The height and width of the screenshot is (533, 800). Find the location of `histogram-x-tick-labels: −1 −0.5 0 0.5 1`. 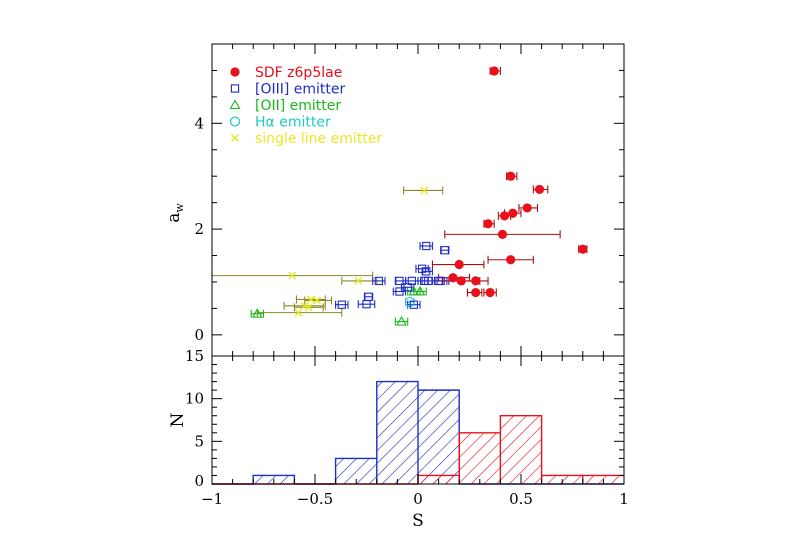

histogram-x-tick-labels: −1 −0.5 0 0.5 1 is located at coordinates (415, 499).